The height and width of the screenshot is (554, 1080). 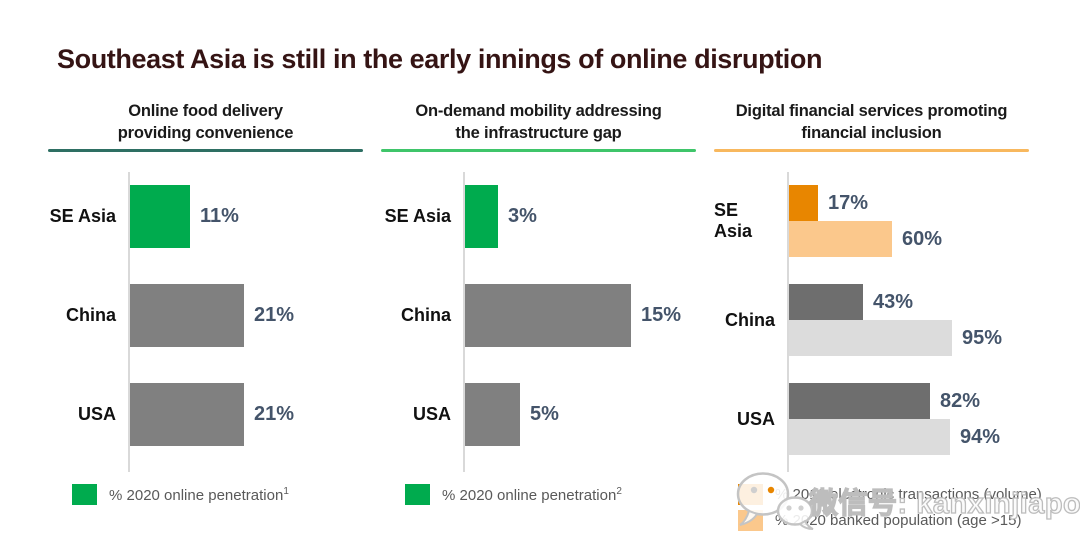 What do you see at coordinates (893, 301) in the screenshot?
I see `bar-value-label: 43%` at bounding box center [893, 301].